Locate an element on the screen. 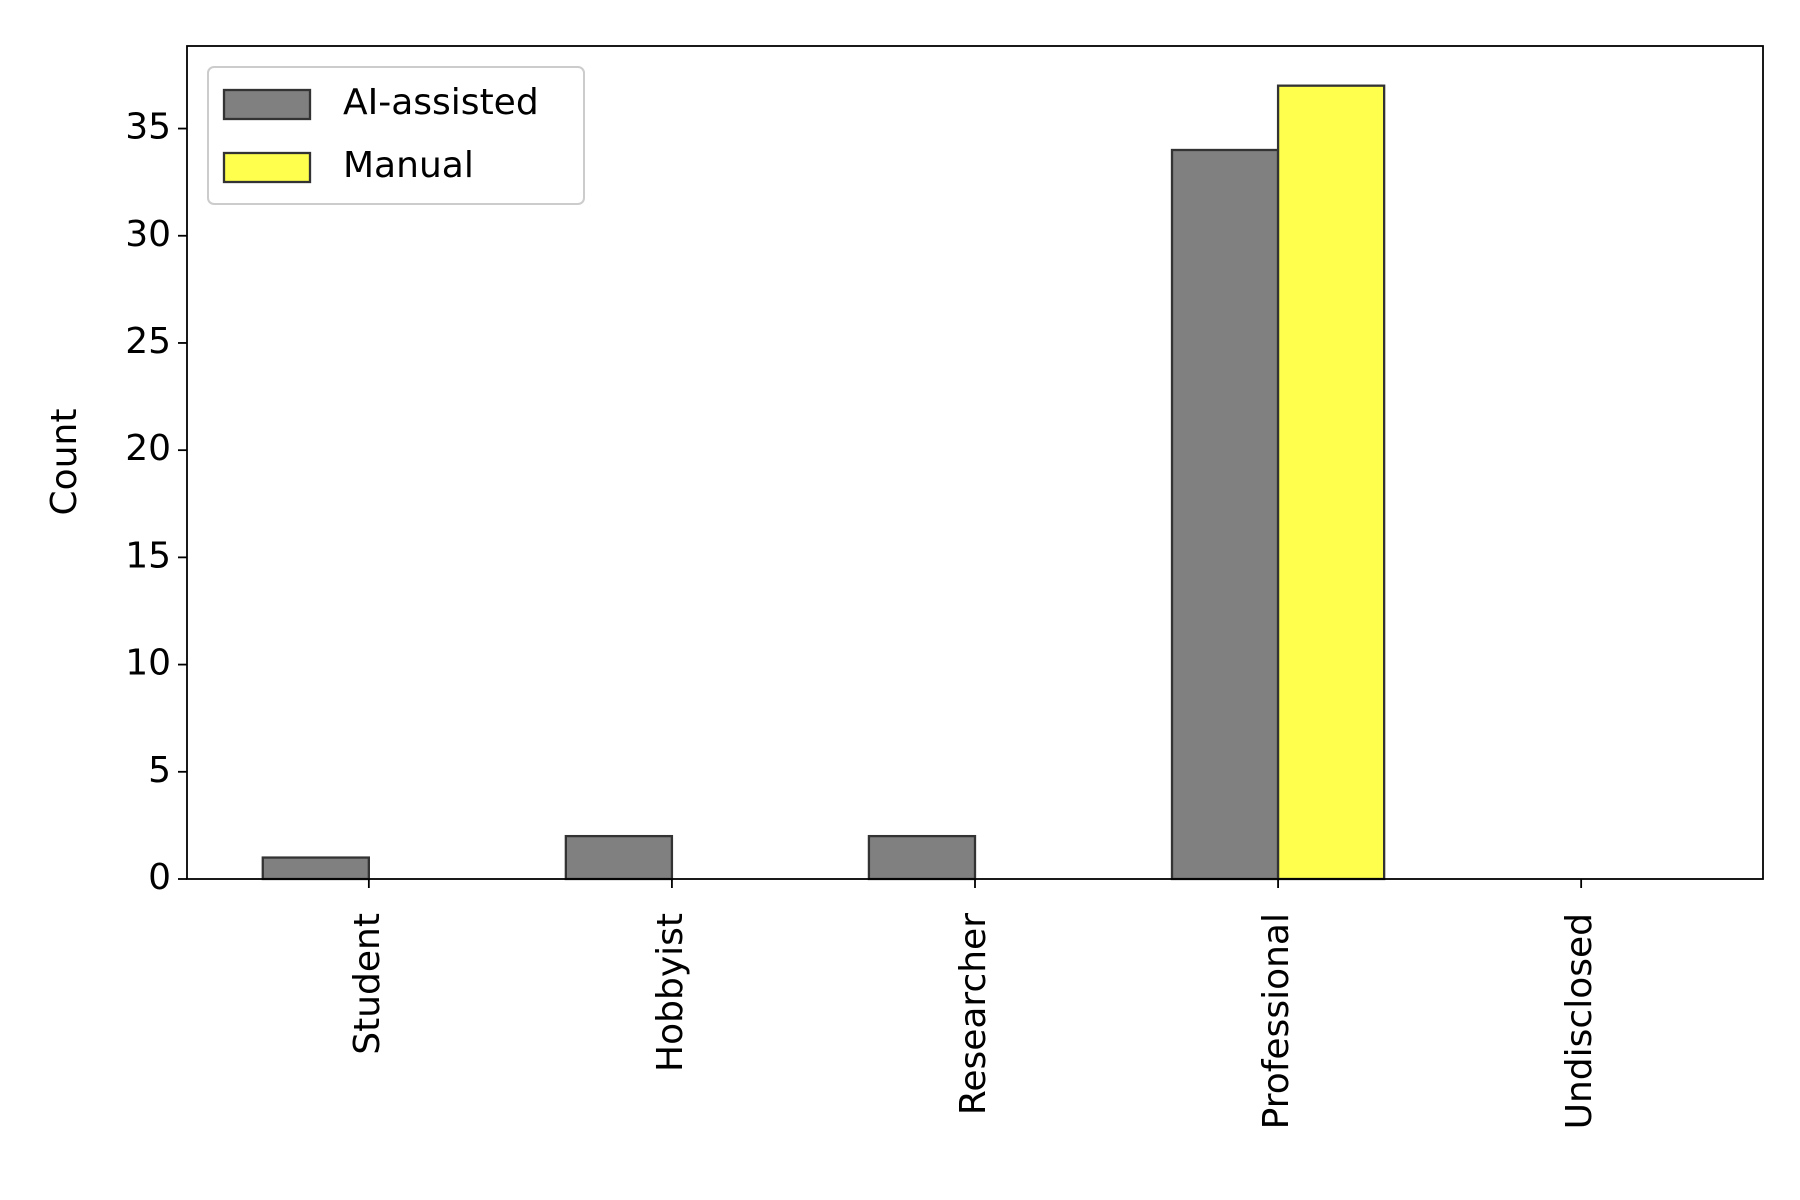  y-tick-label: 5 is located at coordinates (159, 770).